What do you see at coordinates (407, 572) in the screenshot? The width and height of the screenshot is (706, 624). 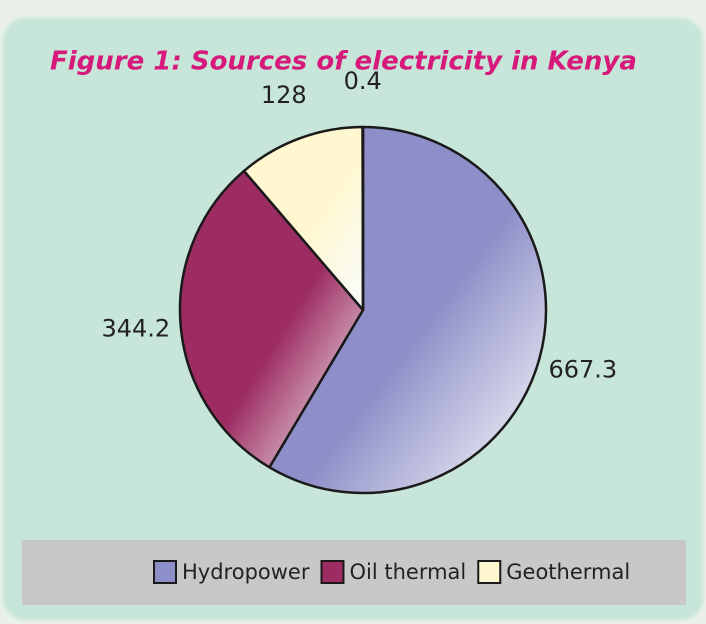 I see `legend-label: Oil thermal` at bounding box center [407, 572].